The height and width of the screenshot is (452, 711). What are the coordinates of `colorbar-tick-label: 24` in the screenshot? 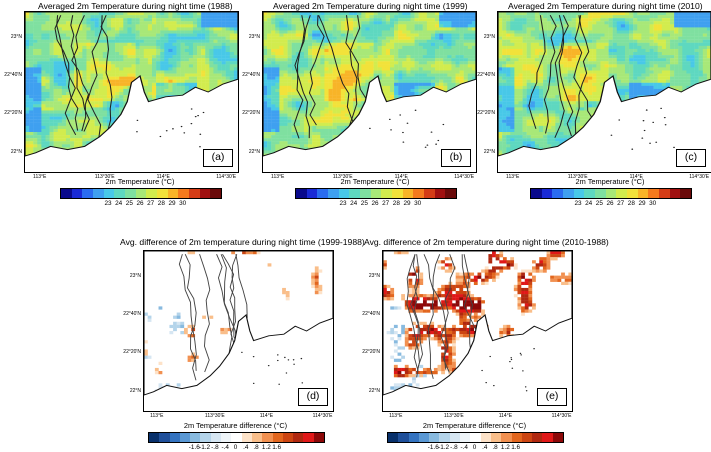 It's located at (119, 203).